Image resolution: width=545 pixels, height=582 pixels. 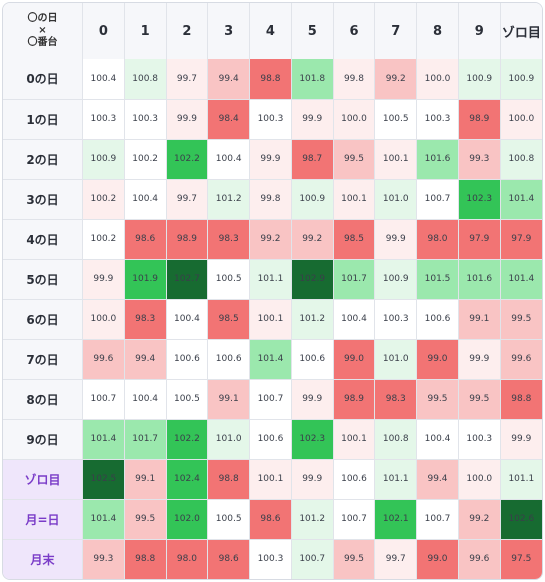 What do you see at coordinates (103, 359) in the screenshot?
I see `heatmap-cell: 99.6` at bounding box center [103, 359].